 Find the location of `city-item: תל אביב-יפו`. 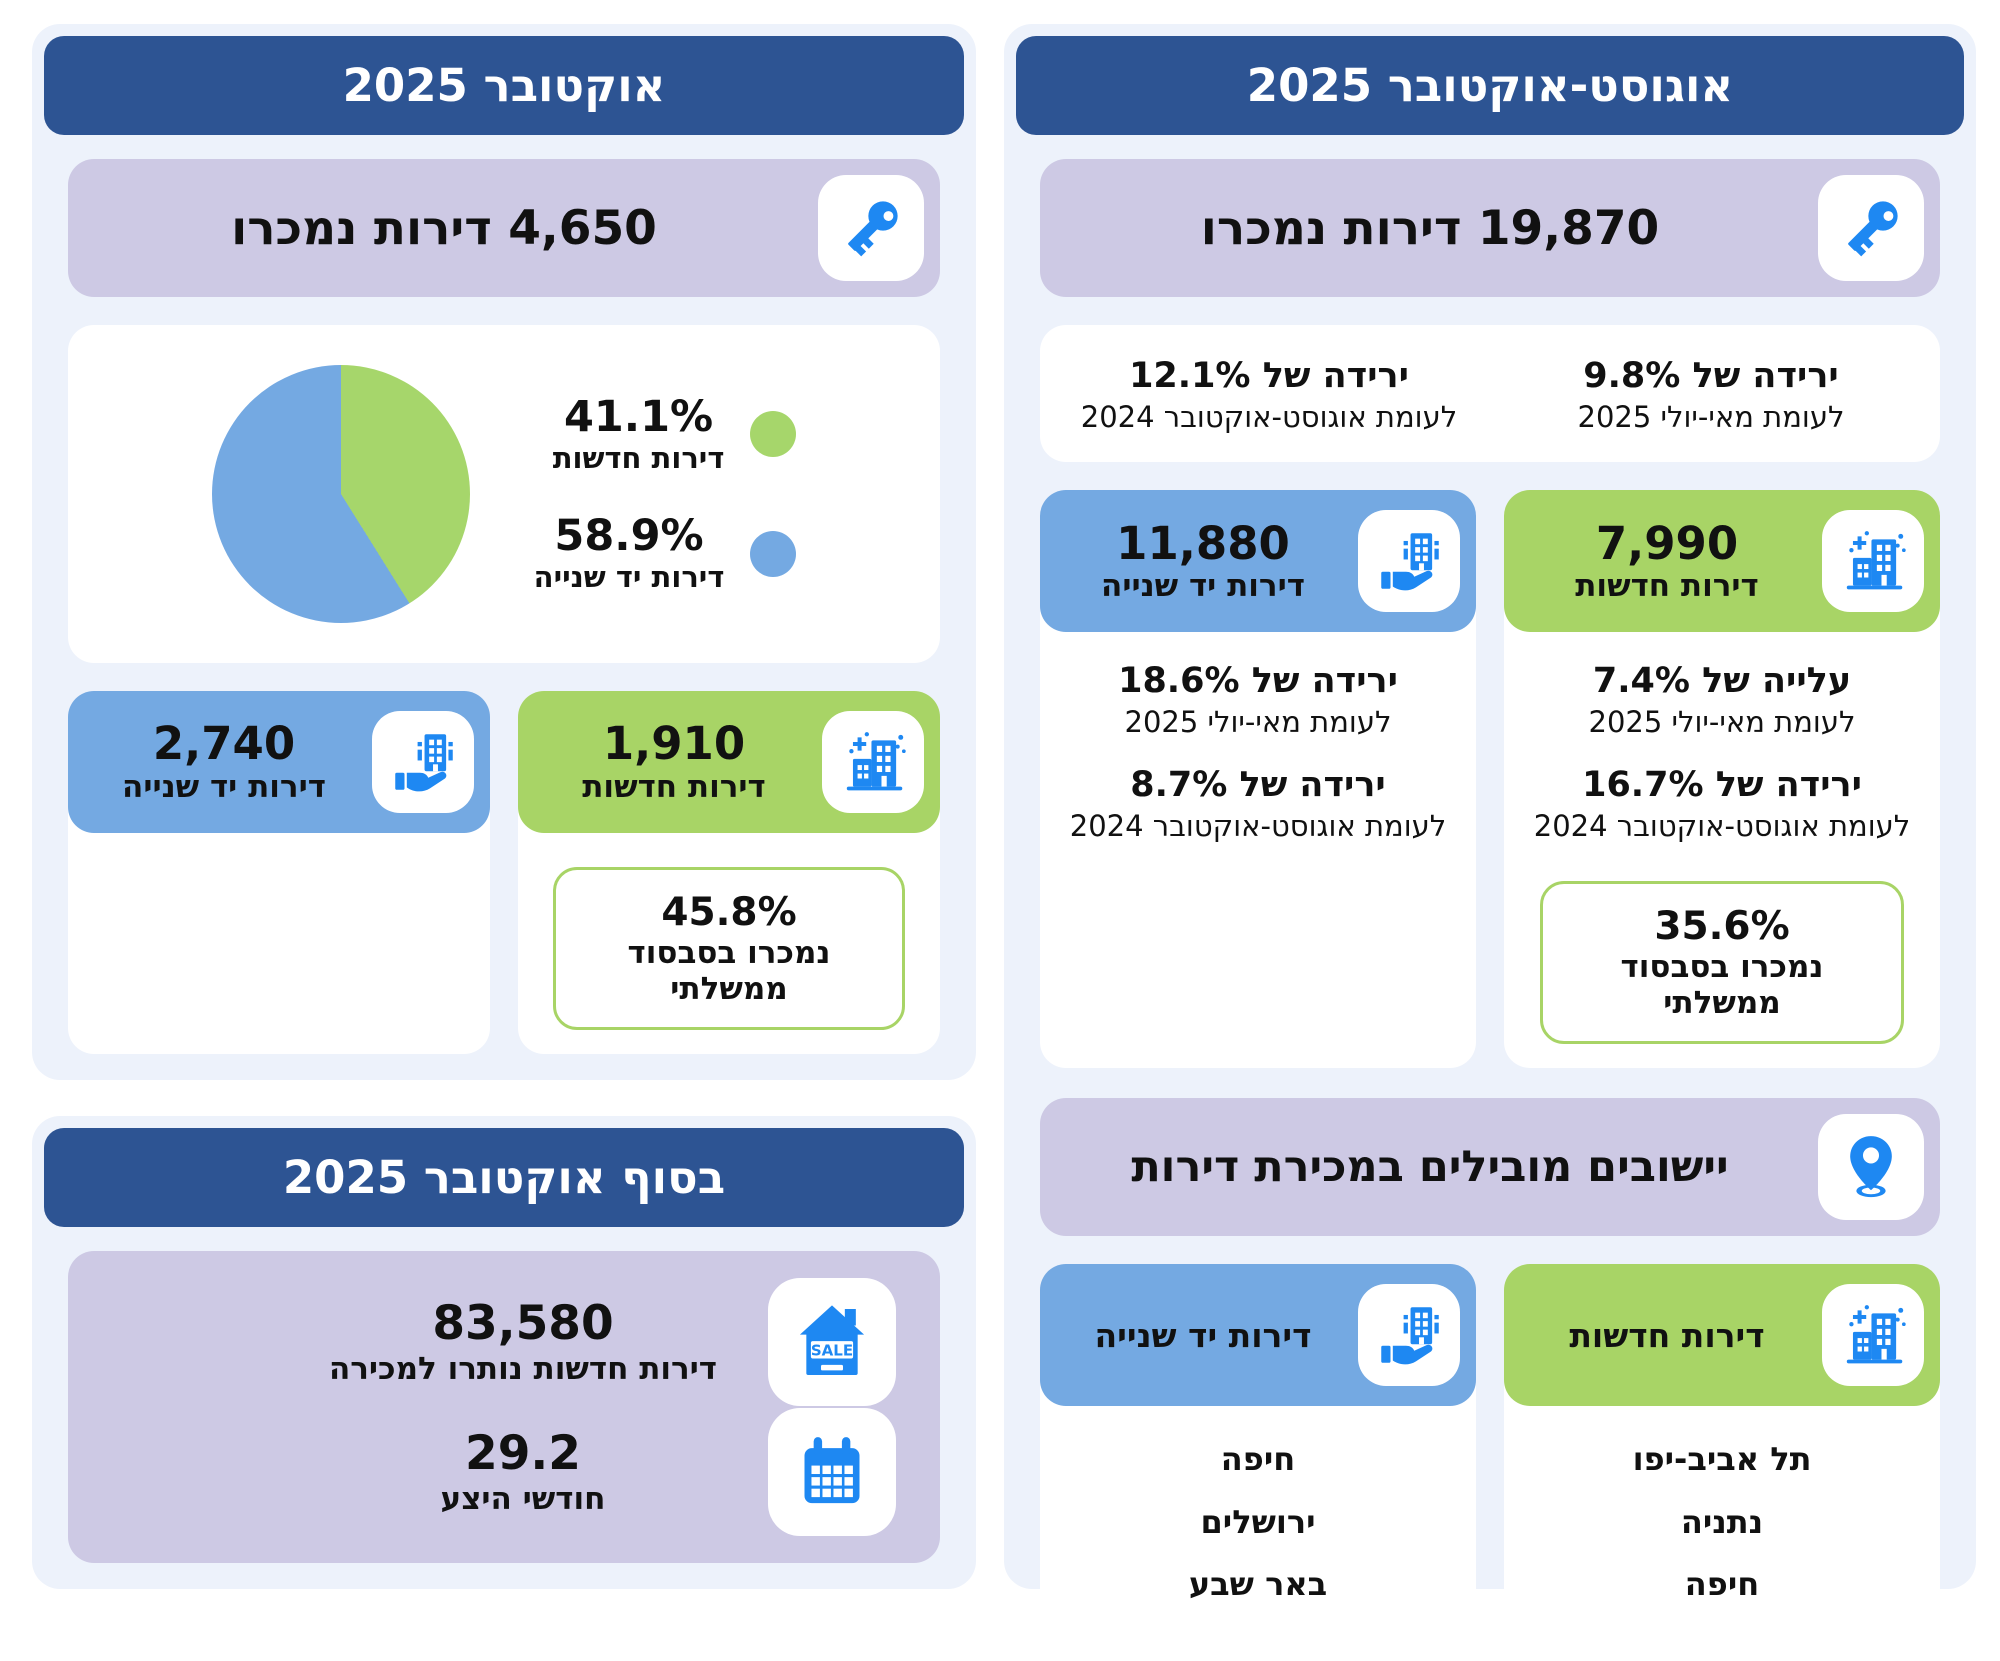

city-item: תל אביב-יפו is located at coordinates (1722, 1459).